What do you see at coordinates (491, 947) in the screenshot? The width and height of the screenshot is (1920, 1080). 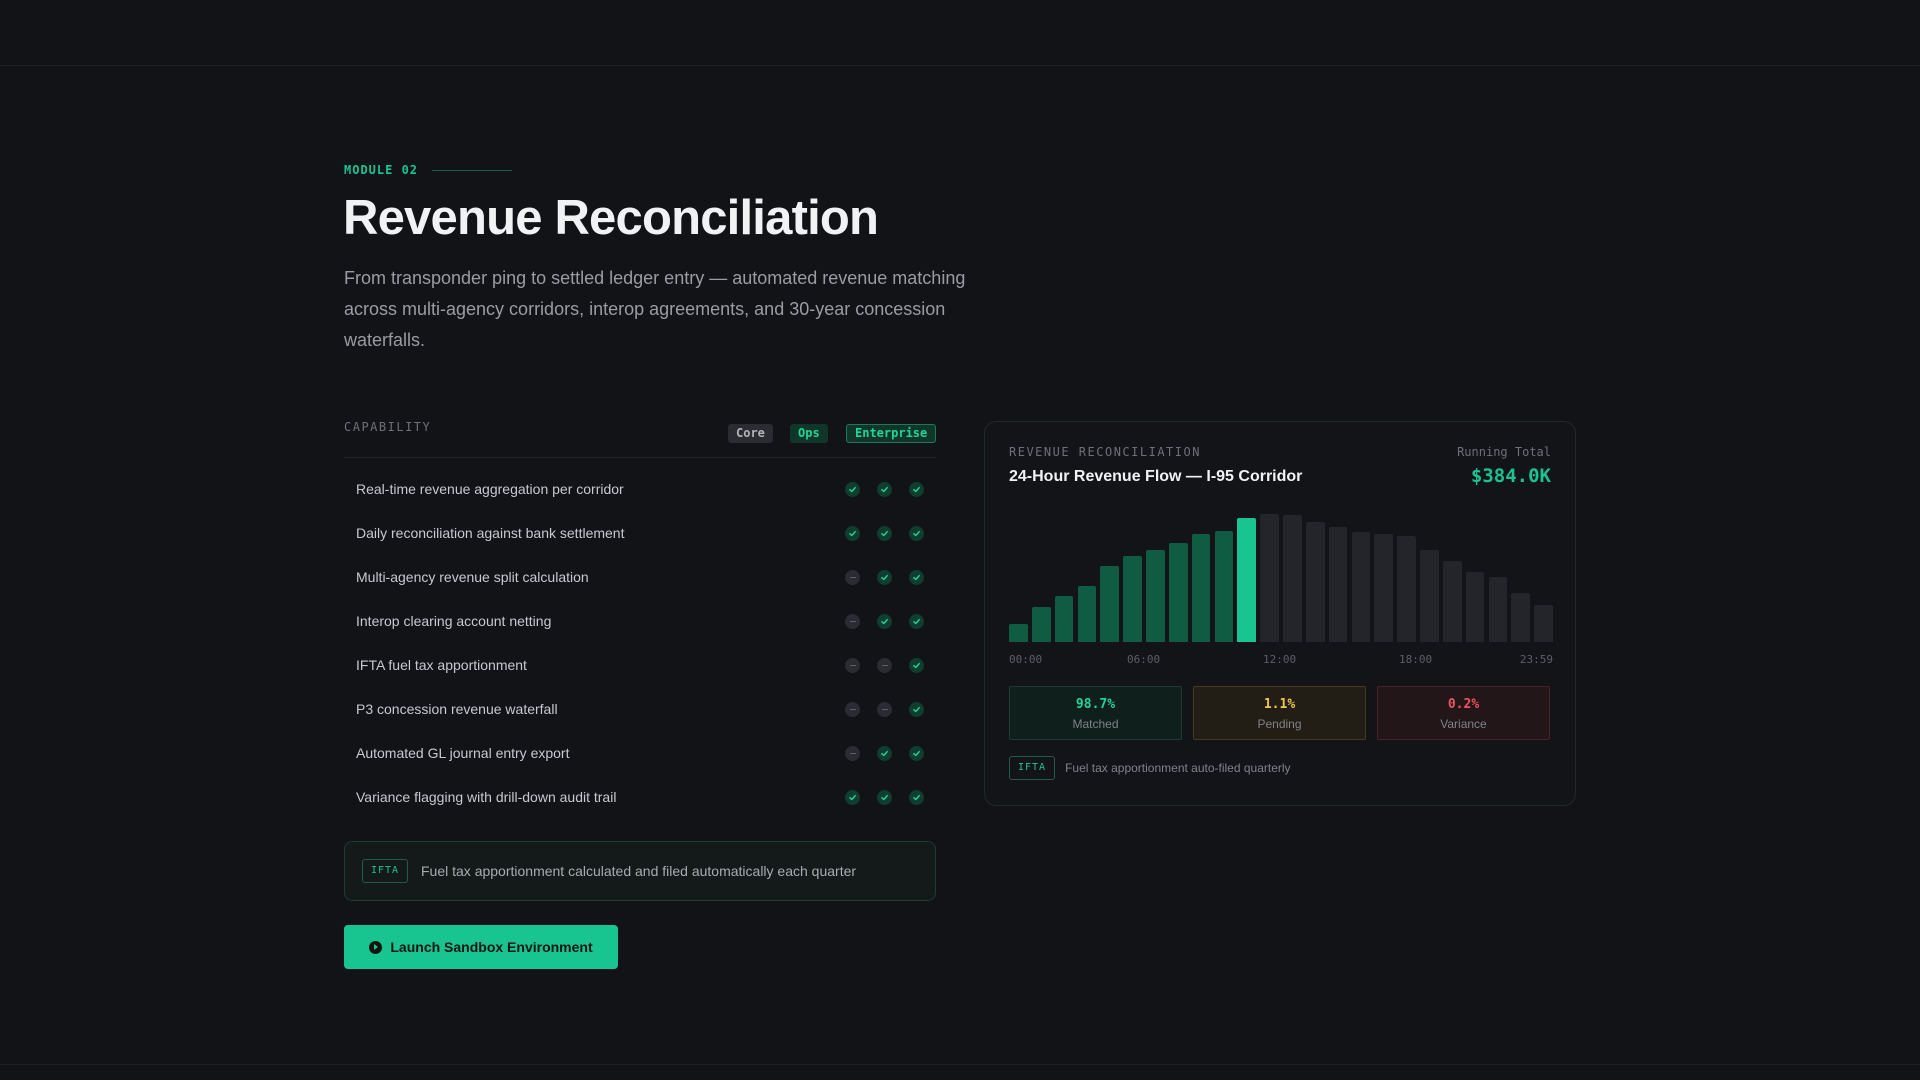 I see `launch-sandbox-label: Launch Sandbox Environment` at bounding box center [491, 947].